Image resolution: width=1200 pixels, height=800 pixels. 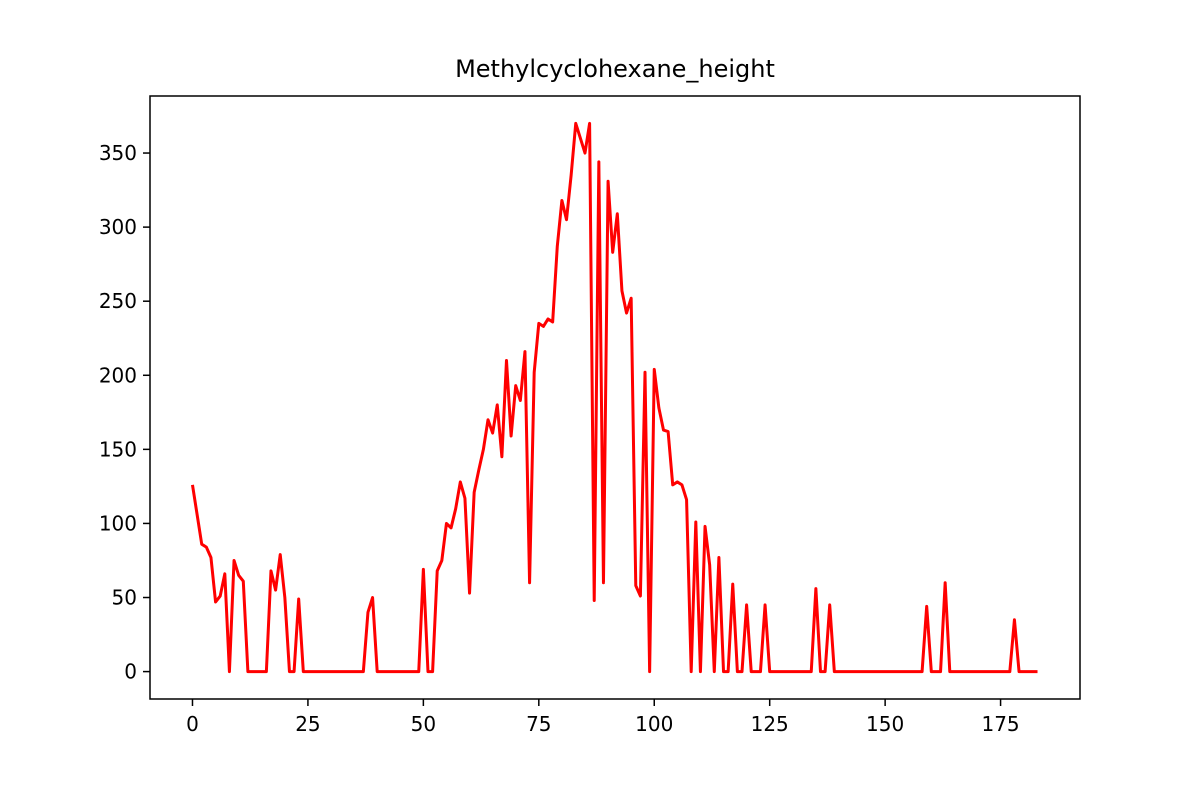 What do you see at coordinates (654, 724) in the screenshot?
I see `x-tick-label: 100` at bounding box center [654, 724].